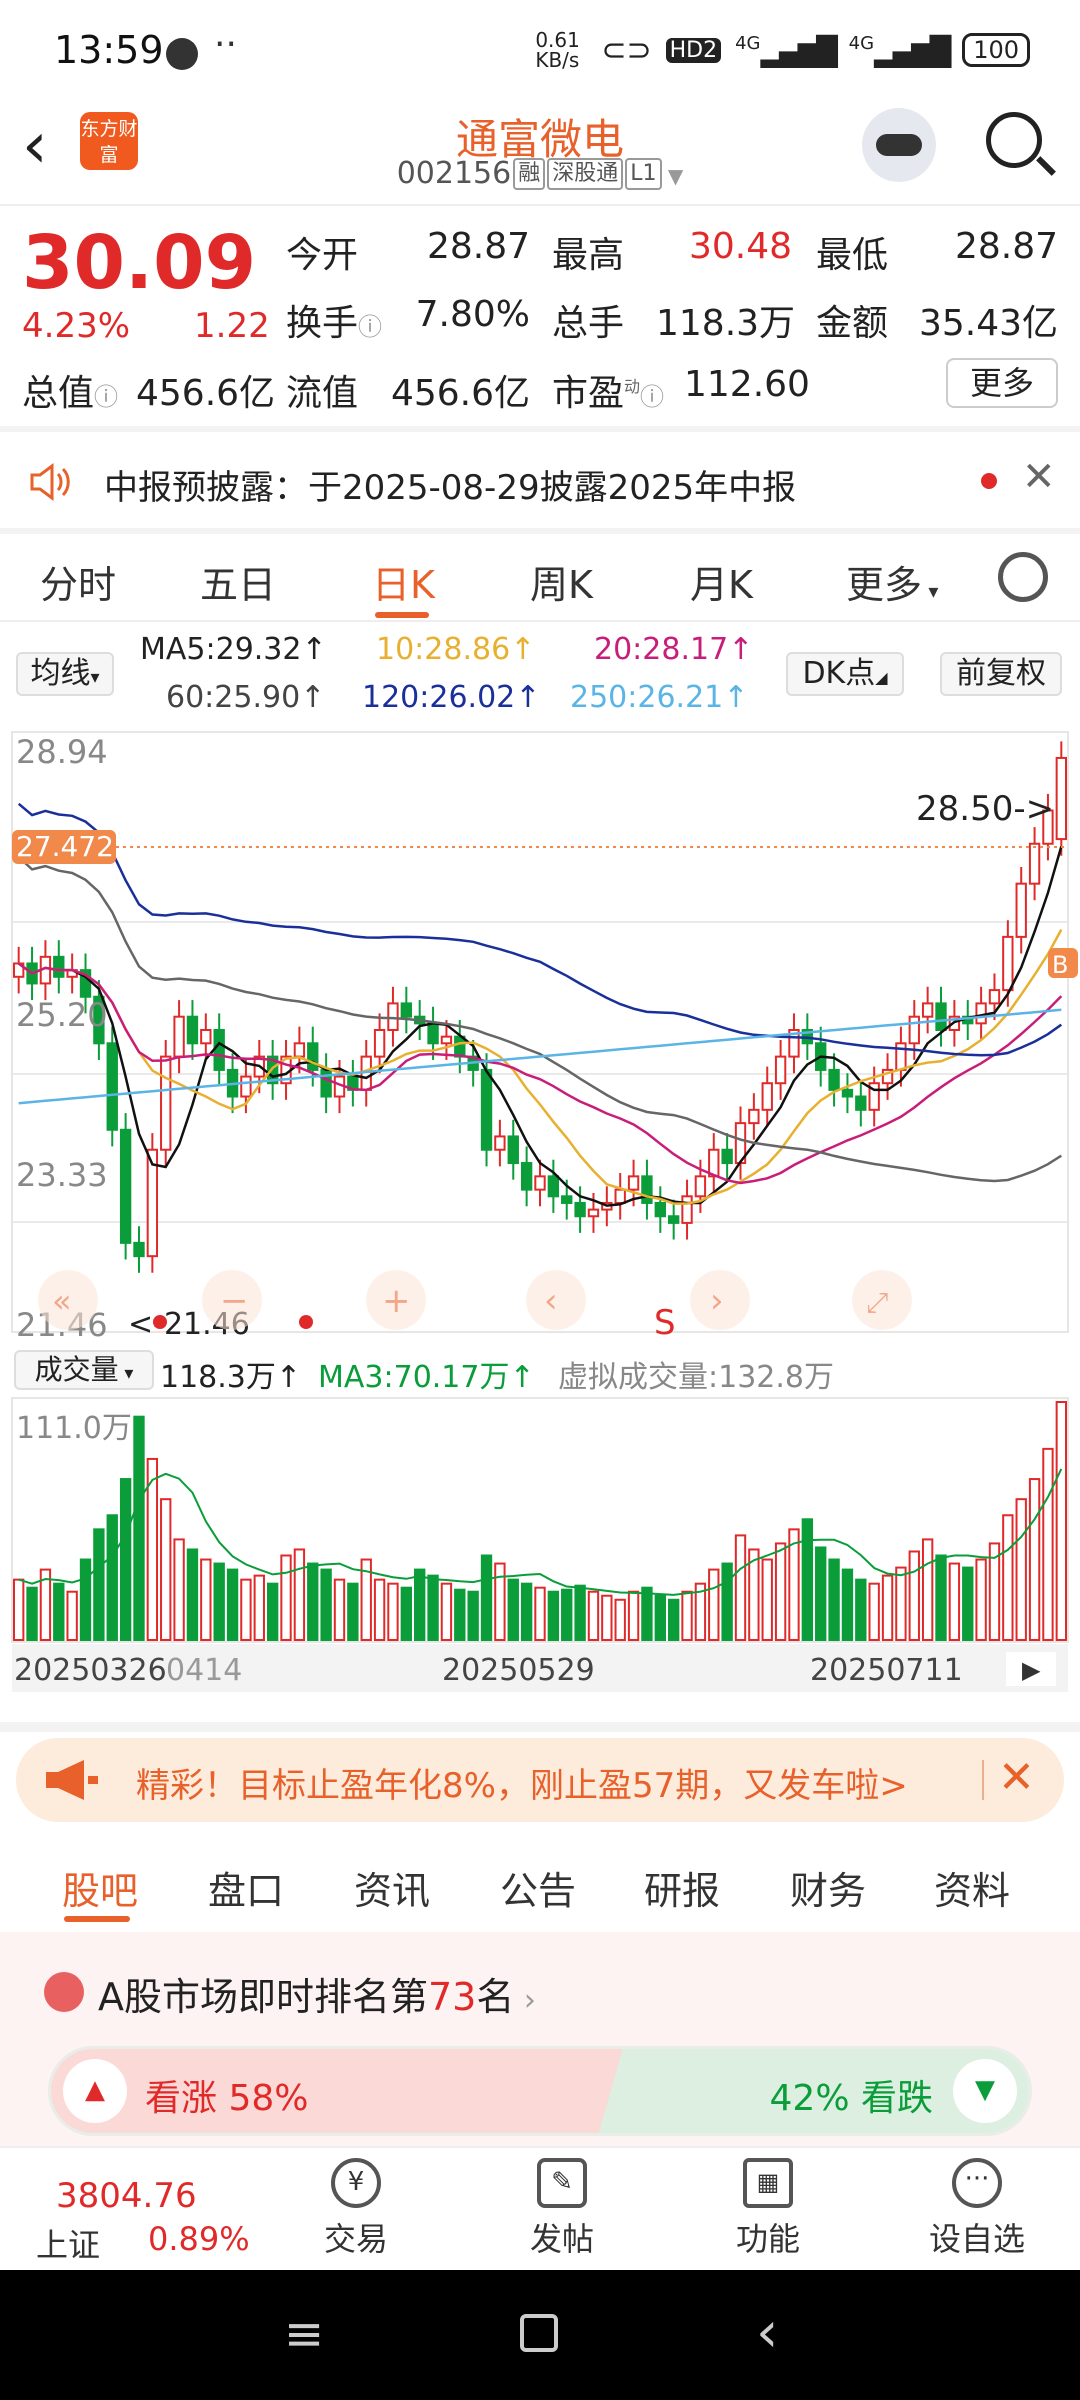 The image size is (1080, 2400). I want to click on index-change: 0.89%, so click(199, 2239).